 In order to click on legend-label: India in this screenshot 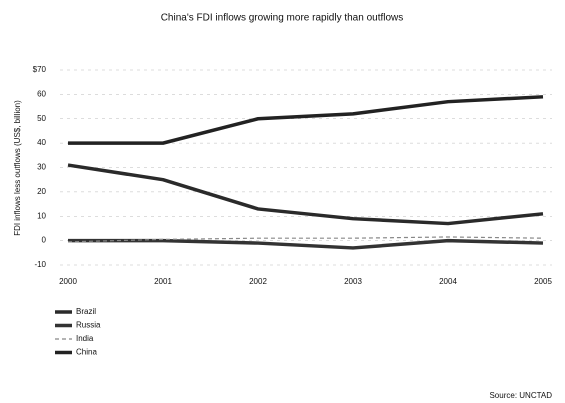, I will do `click(85, 338)`.